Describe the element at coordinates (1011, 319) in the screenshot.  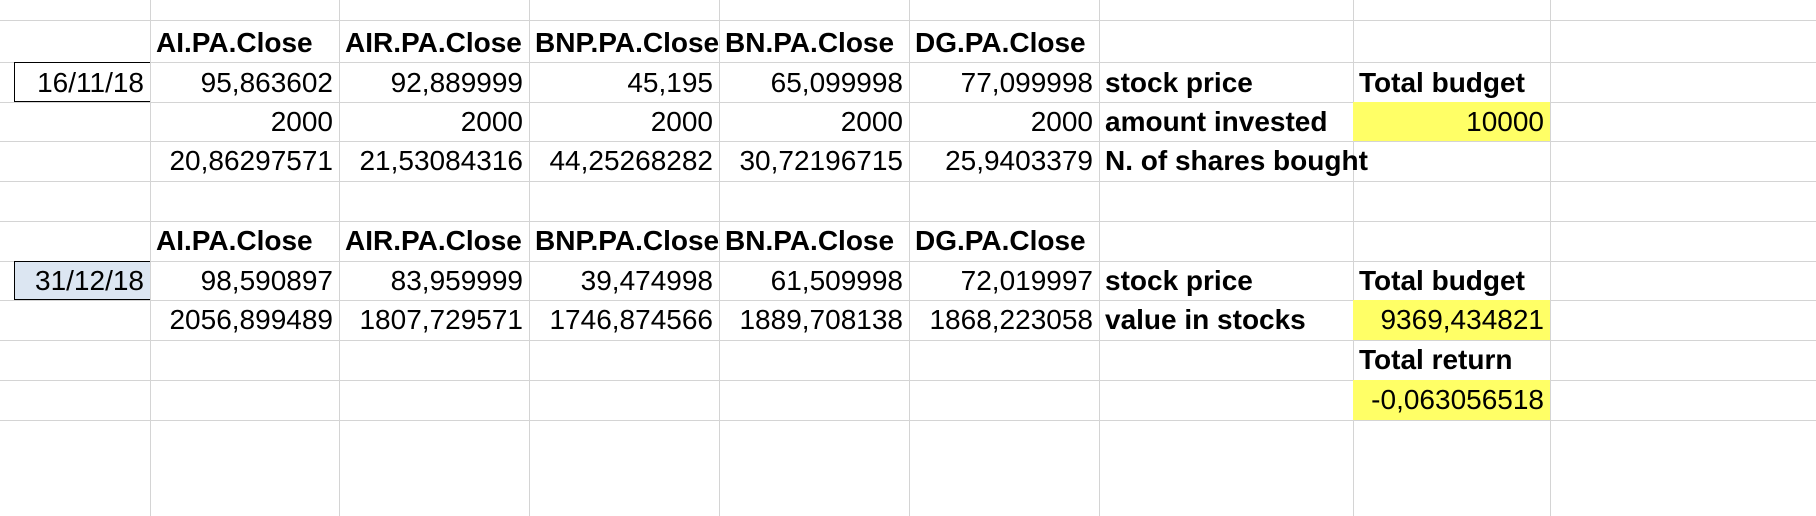
I see `value-cell: 1868,223058` at that location.